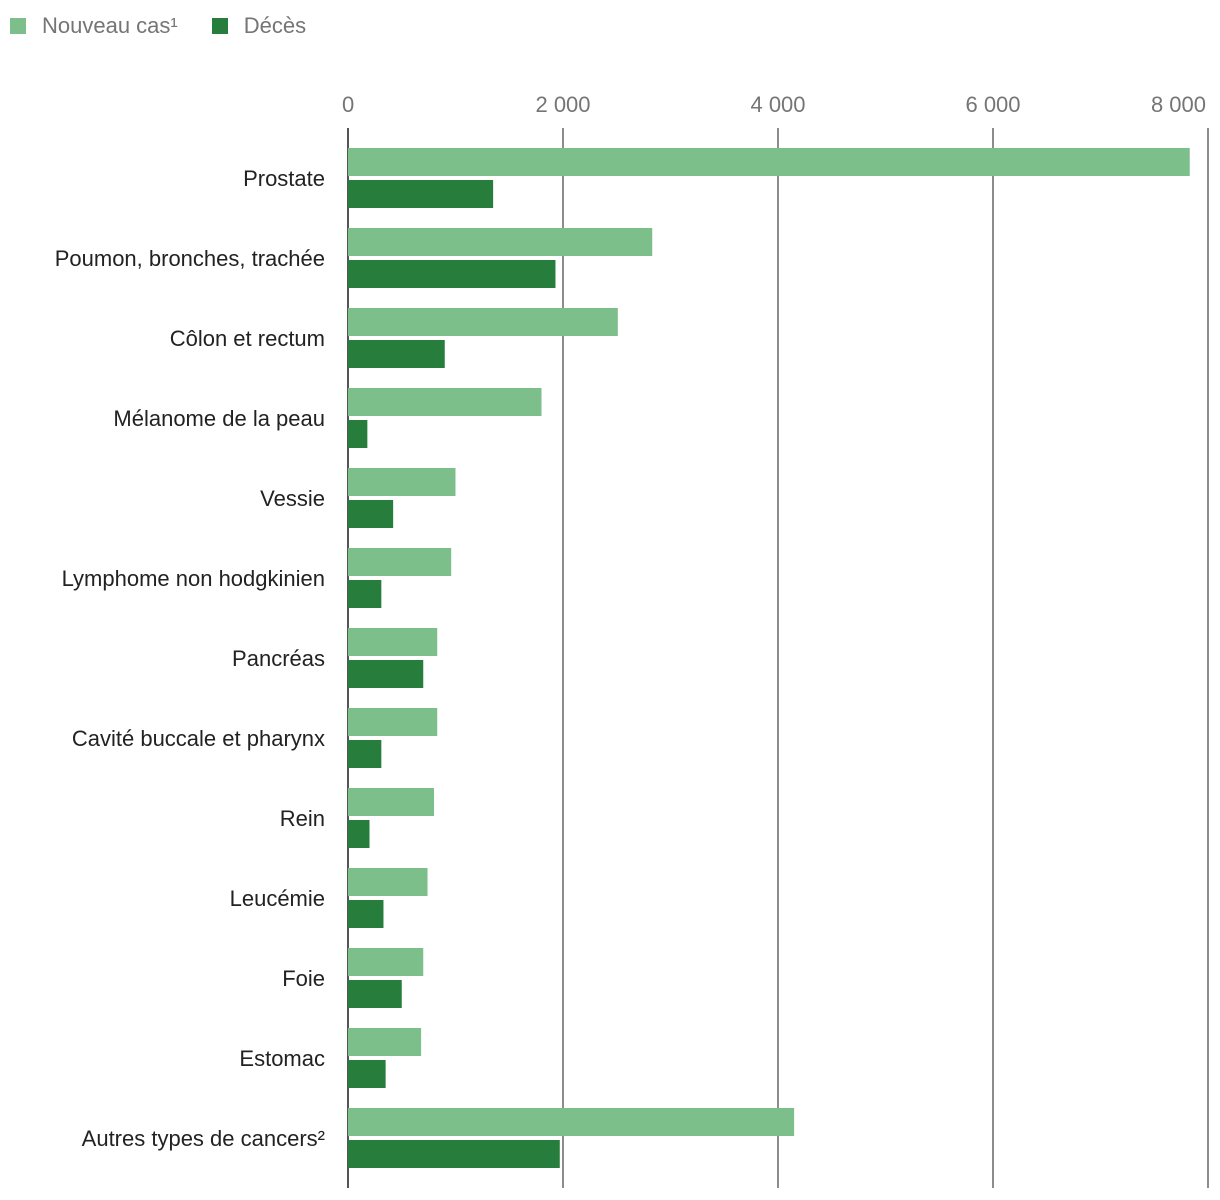 This screenshot has width=1220, height=1200. Describe the element at coordinates (562, 104) in the screenshot. I see `x-tick-label: 2 000` at that location.